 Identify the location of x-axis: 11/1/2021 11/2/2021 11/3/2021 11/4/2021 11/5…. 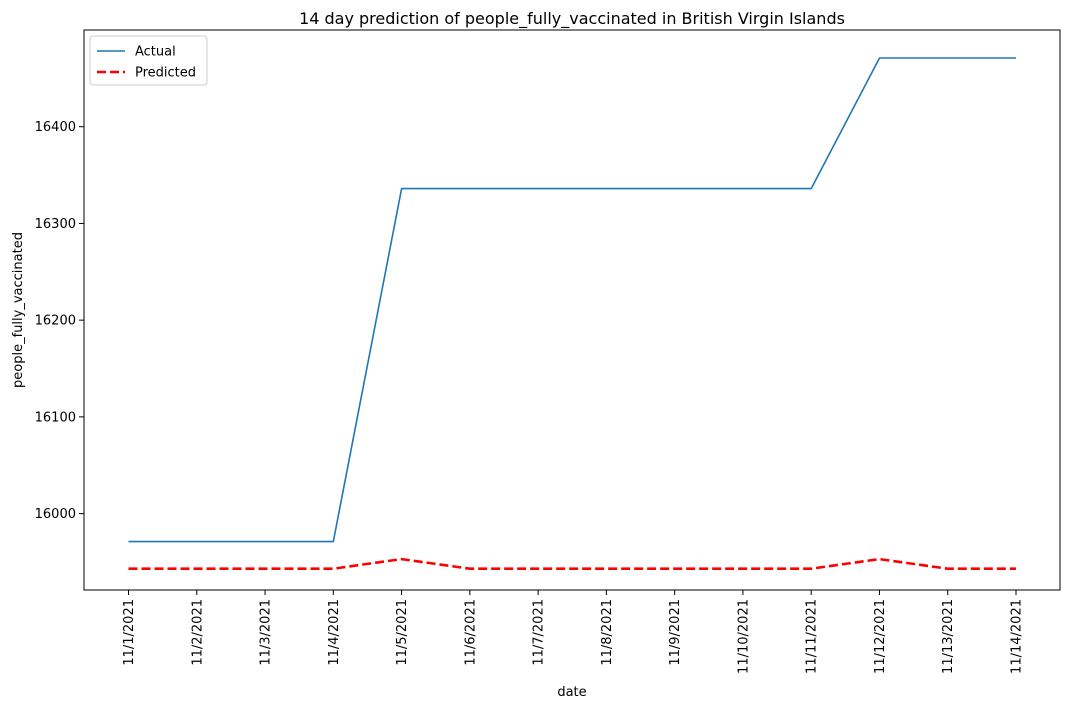
(573, 632).